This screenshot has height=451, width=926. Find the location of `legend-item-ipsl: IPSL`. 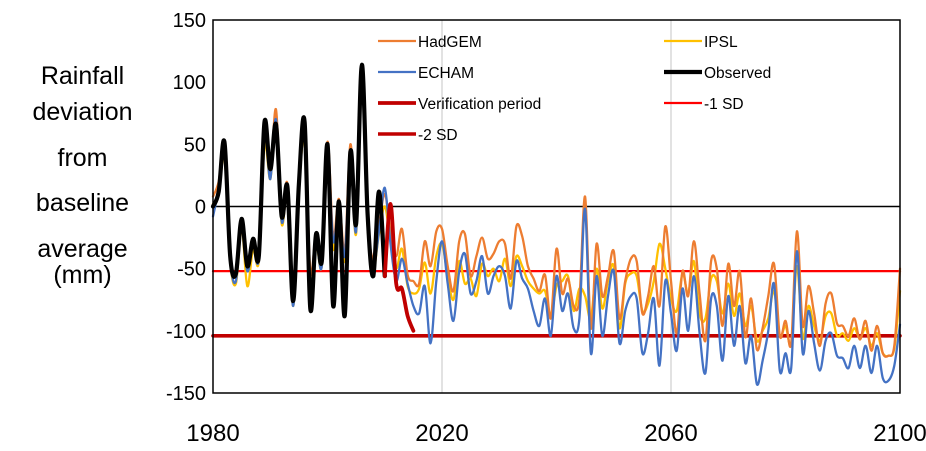

legend-item-ipsl: IPSL is located at coordinates (701, 42).